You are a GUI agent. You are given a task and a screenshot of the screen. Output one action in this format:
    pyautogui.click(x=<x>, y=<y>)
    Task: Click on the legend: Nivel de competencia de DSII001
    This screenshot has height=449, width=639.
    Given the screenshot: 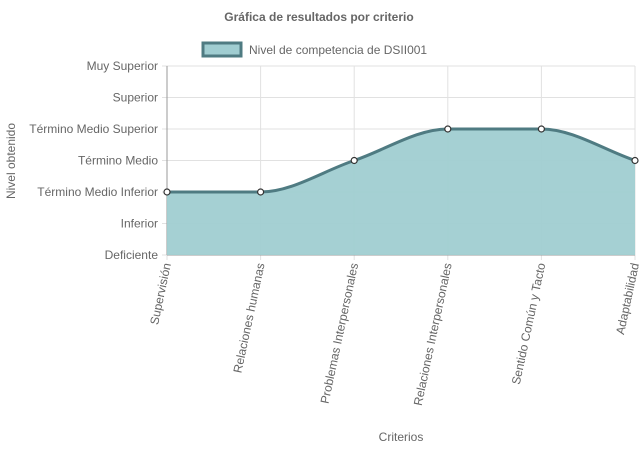 What is the action you would take?
    pyautogui.click(x=314, y=49)
    